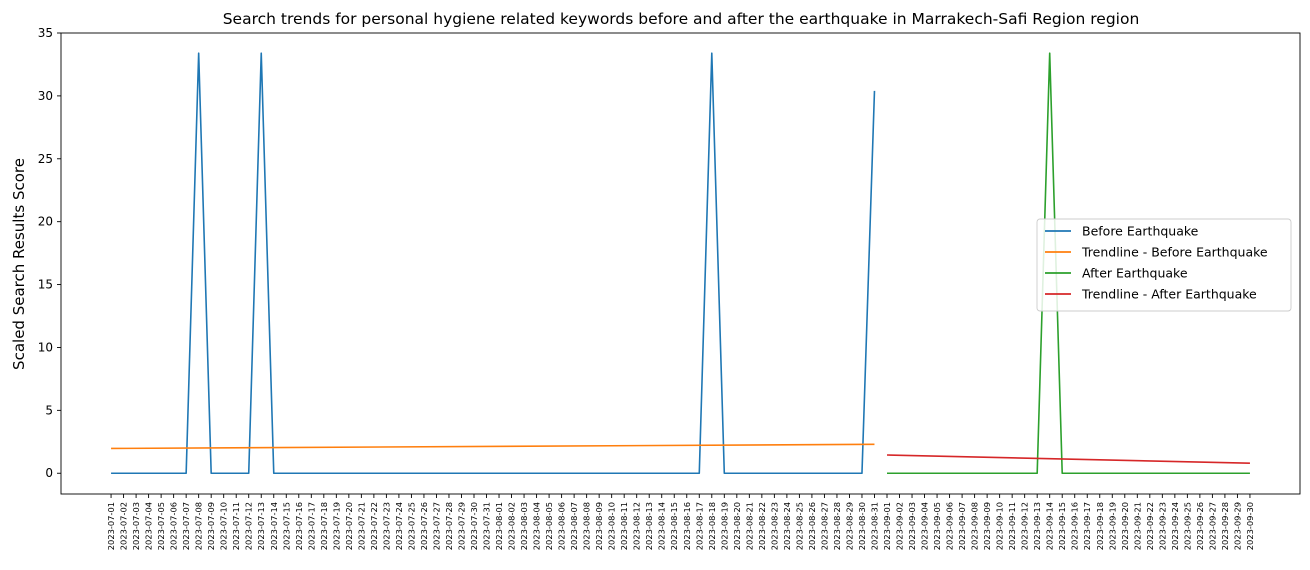 The width and height of the screenshot is (1310, 570). Describe the element at coordinates (19, 264) in the screenshot. I see `y-axis-label: Scaled Search Results Score` at that location.